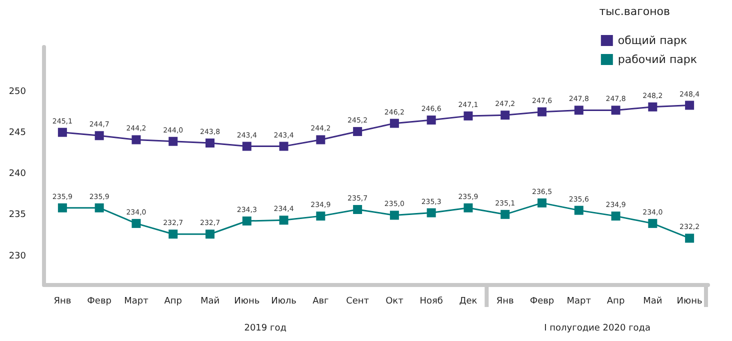  What do you see at coordinates (658, 59) in the screenshot?
I see `legend-label: рабочий парк` at bounding box center [658, 59].